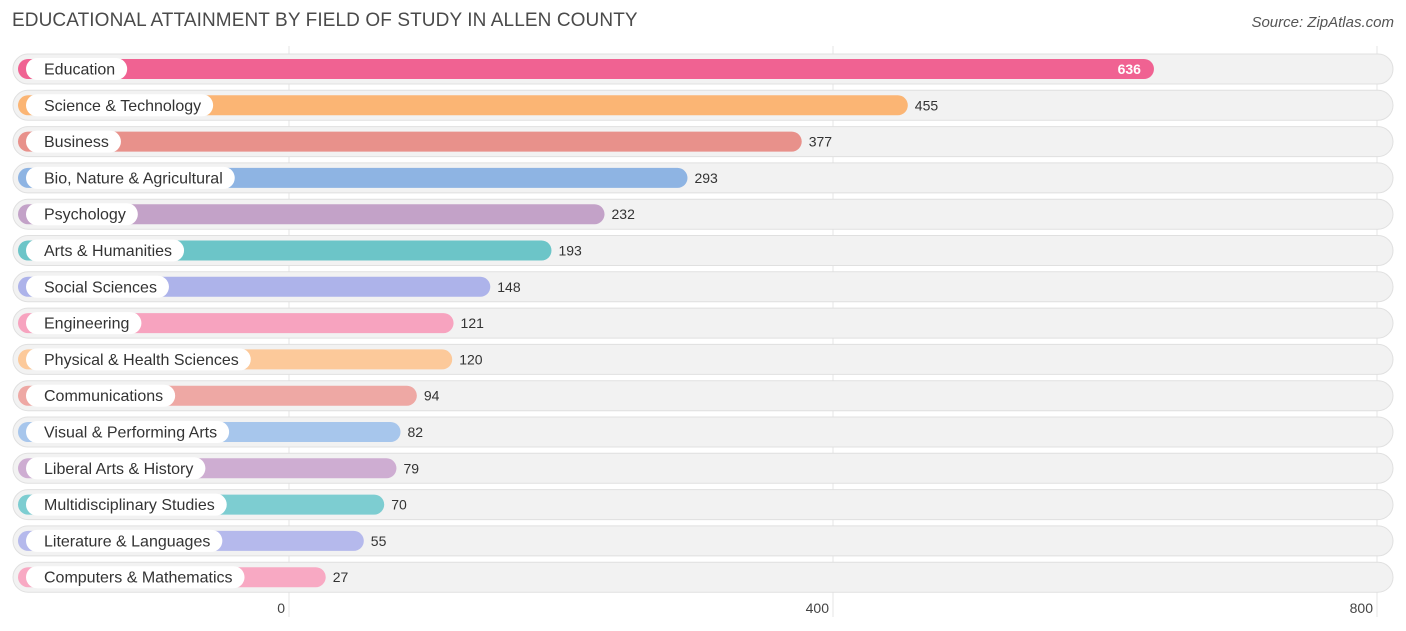 This screenshot has width=1406, height=631. I want to click on data-label: 120, so click(471, 359).